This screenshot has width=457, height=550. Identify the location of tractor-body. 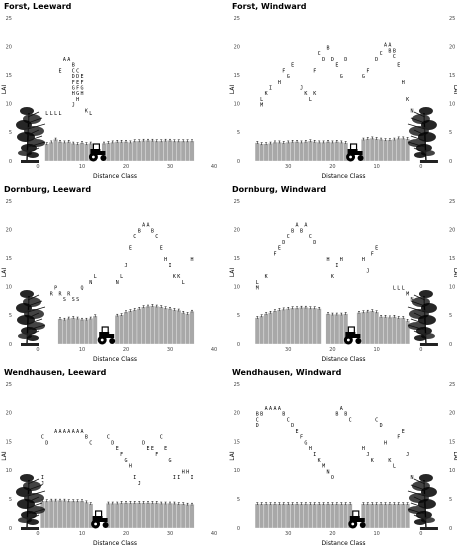
(350, 335).